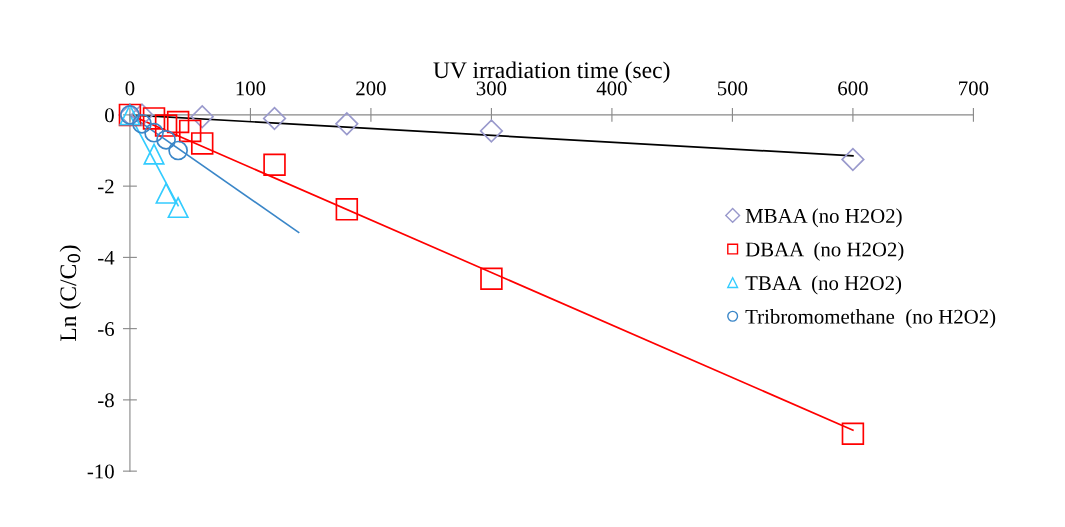  I want to click on x-tick-label: 0, so click(130, 88).